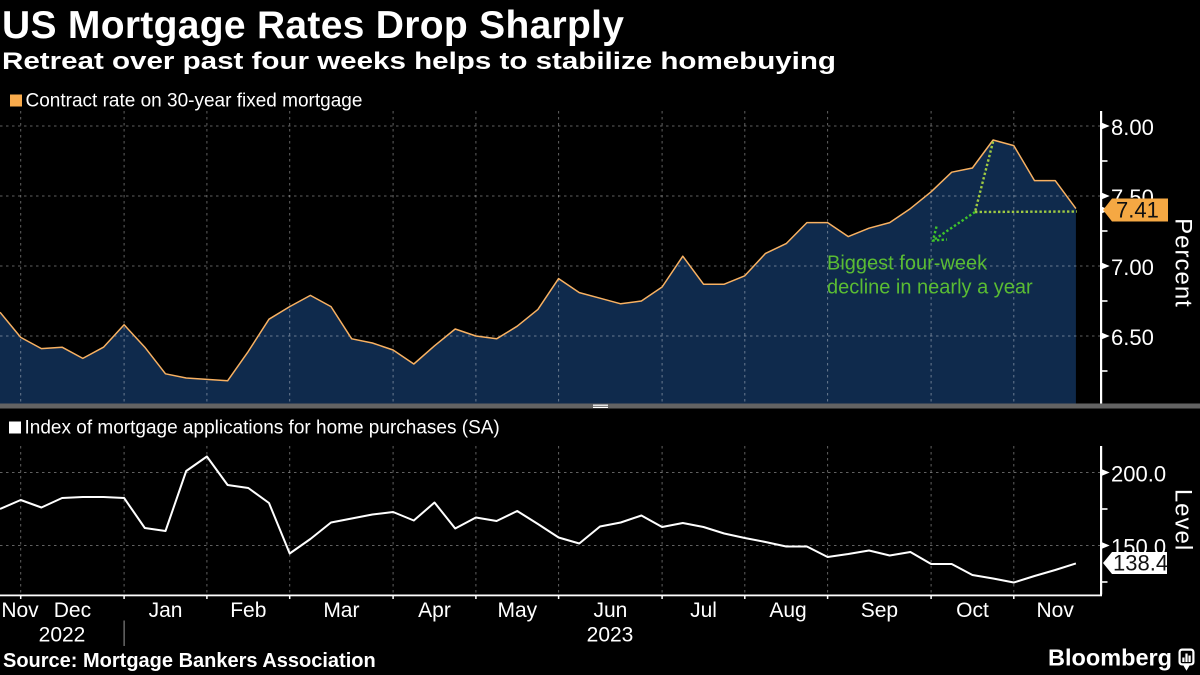 This screenshot has height=675, width=1200. What do you see at coordinates (313, 25) in the screenshot?
I see `svg-text: US Mortgage Rates Drop Sharply` at bounding box center [313, 25].